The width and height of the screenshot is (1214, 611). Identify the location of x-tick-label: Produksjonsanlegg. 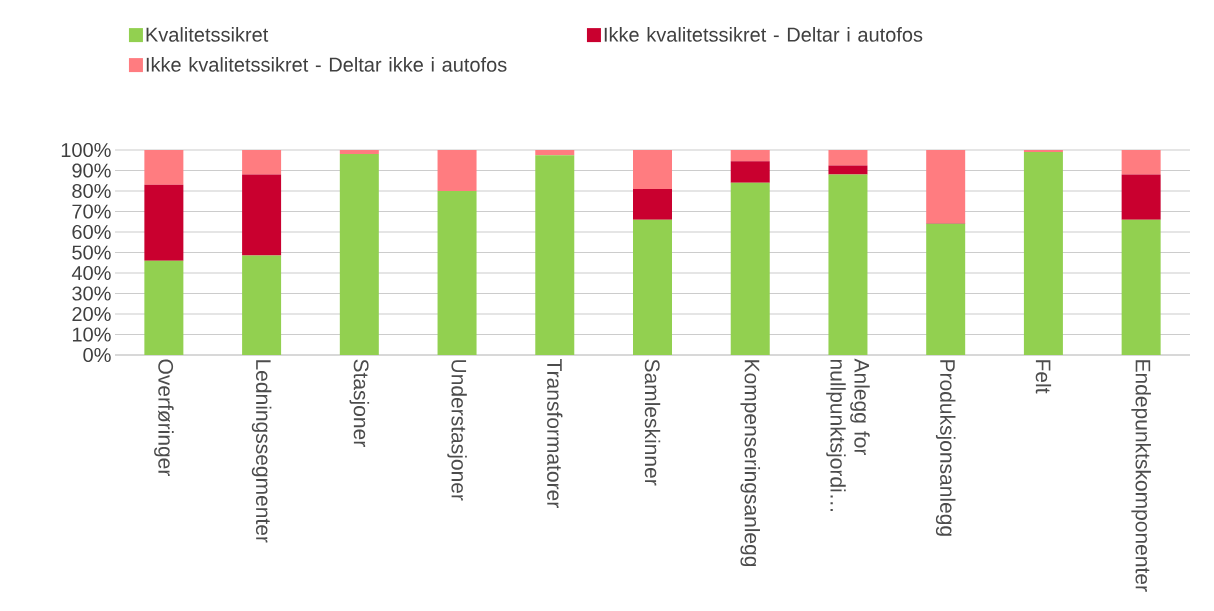
(945, 448).